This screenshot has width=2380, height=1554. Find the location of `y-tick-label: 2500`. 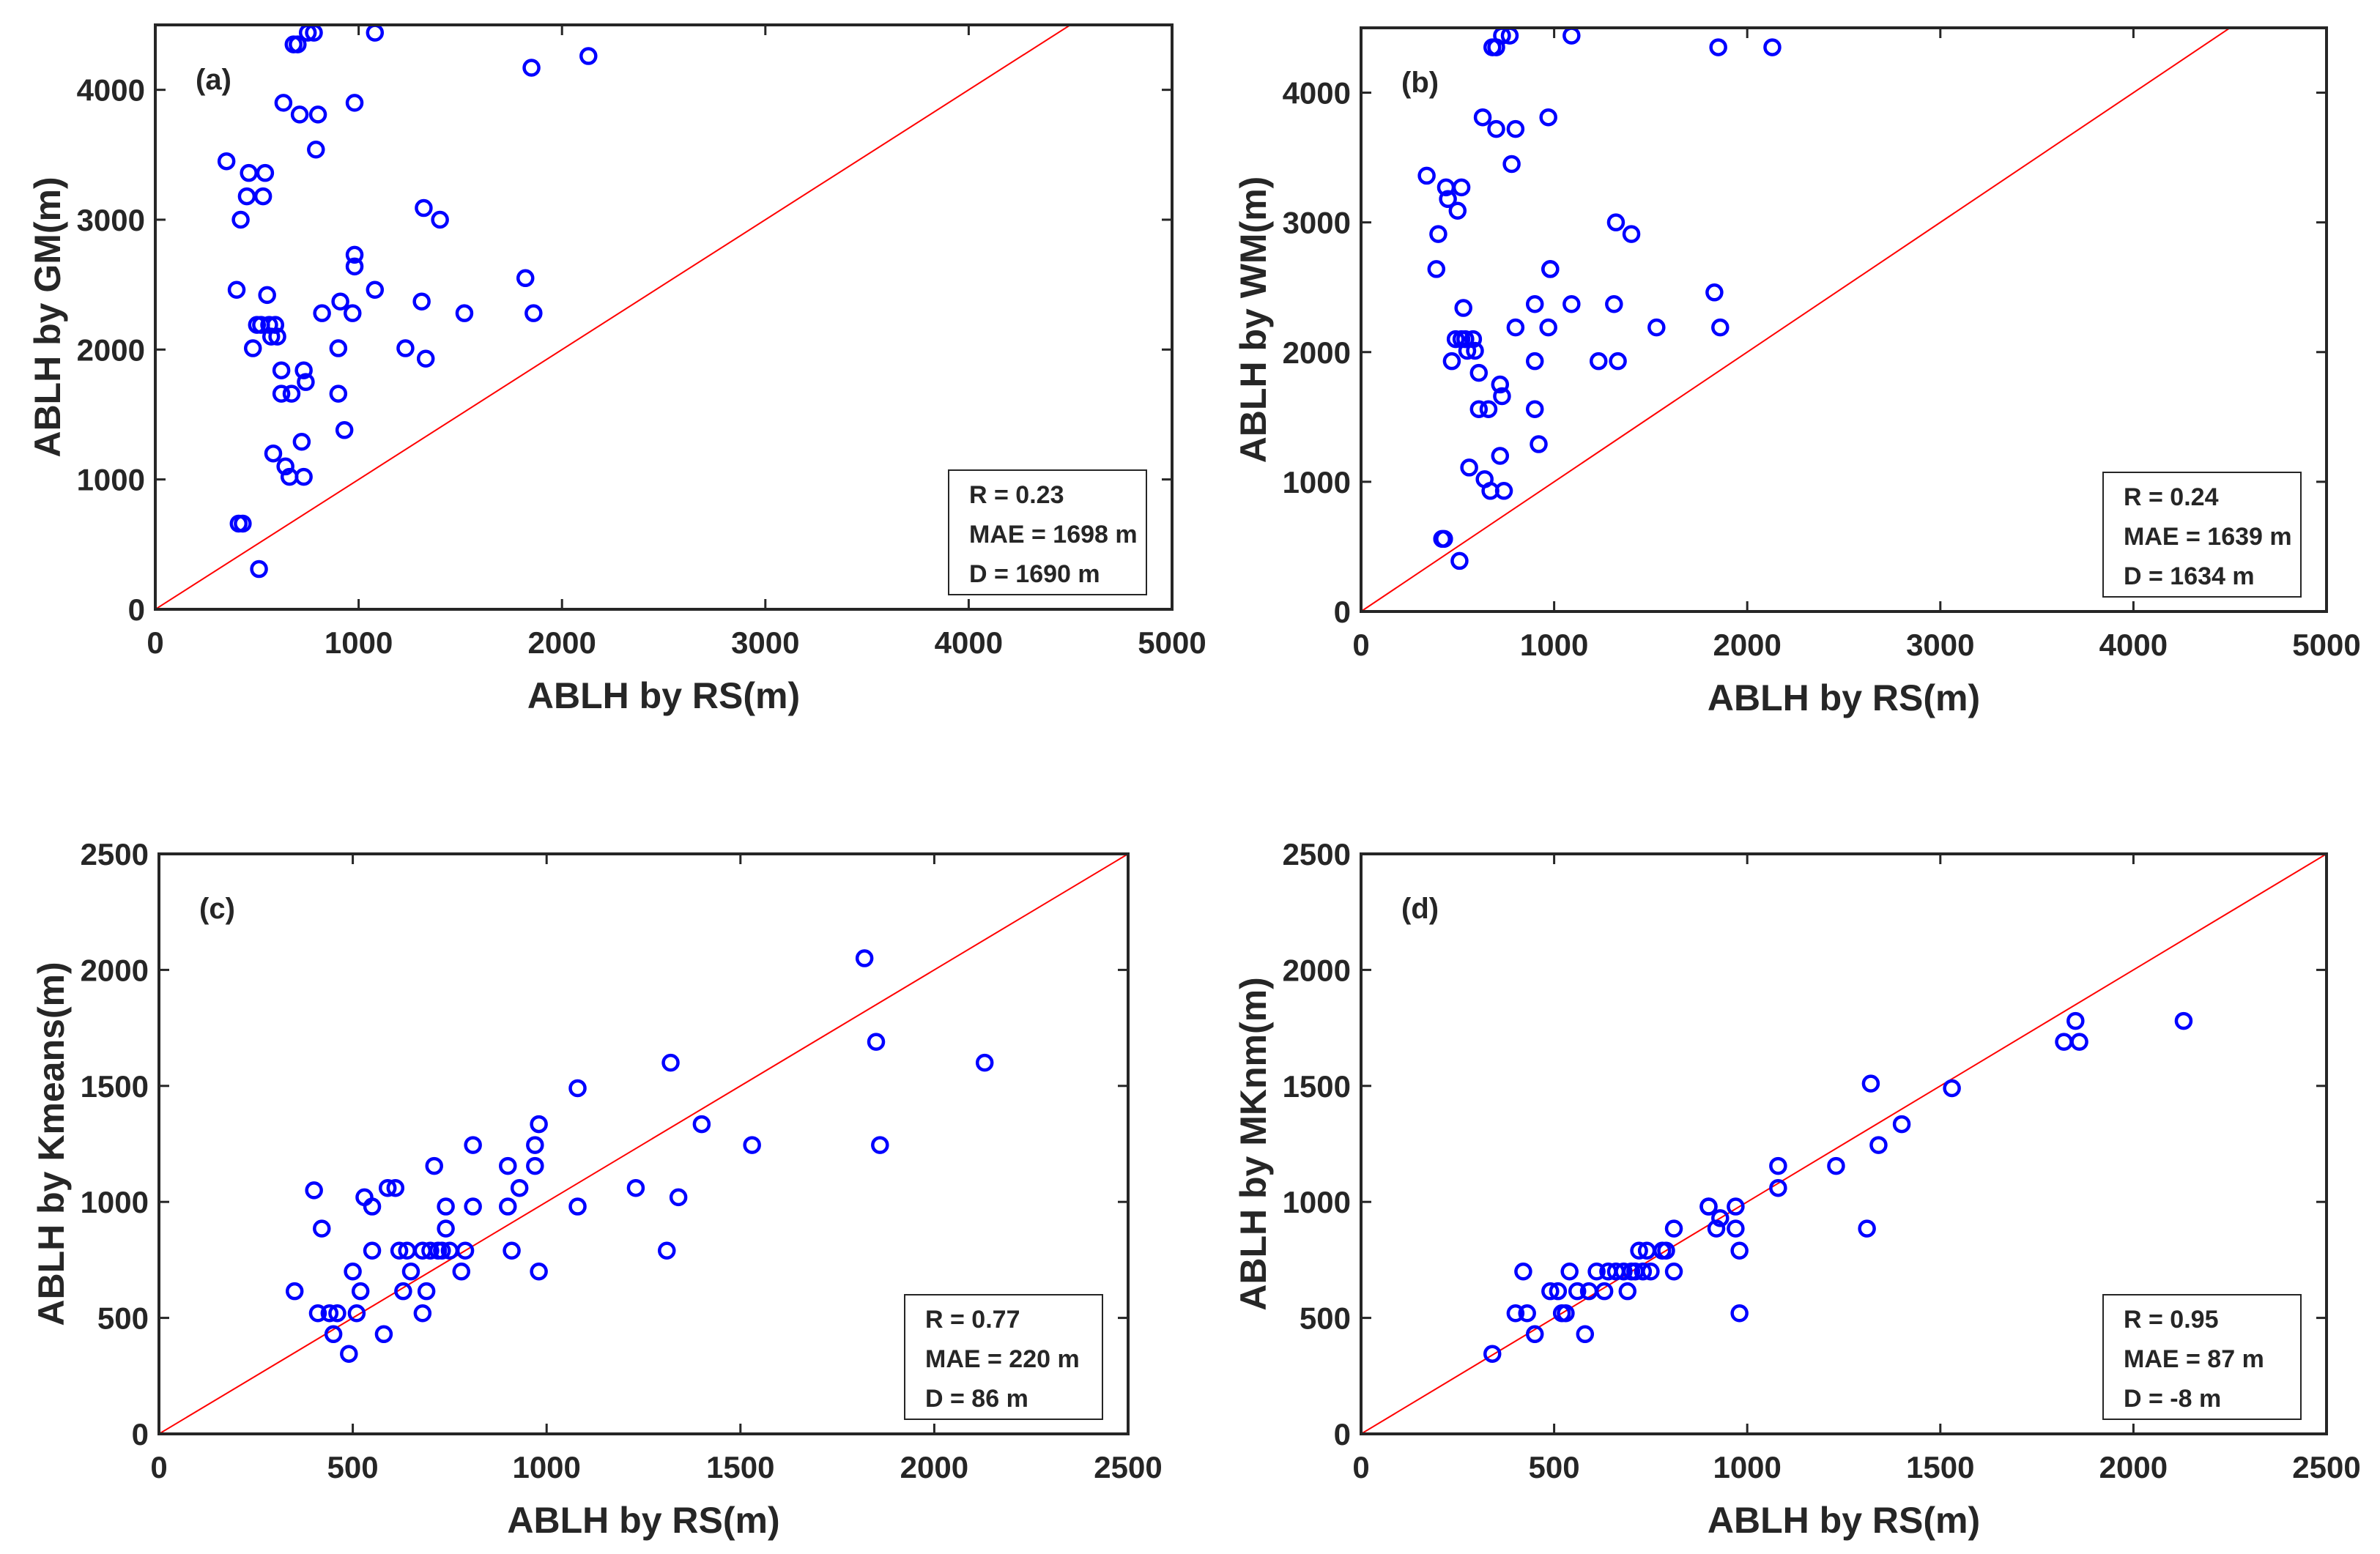

y-tick-label: 2500 is located at coordinates (115, 854).